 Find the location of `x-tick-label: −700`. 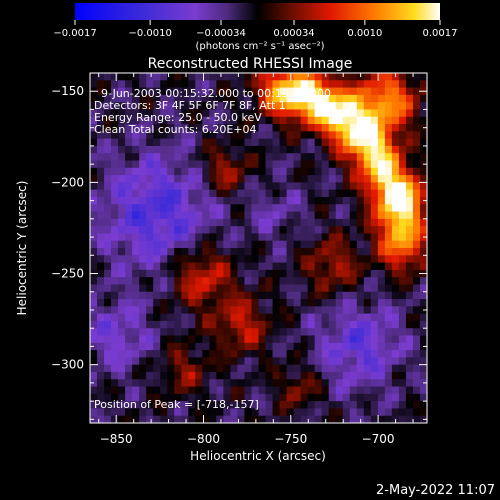

x-tick-label: −700 is located at coordinates (378, 439).